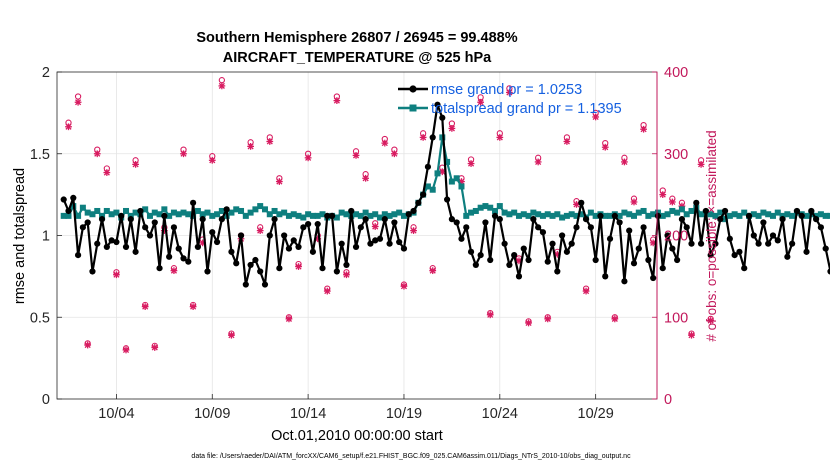 The width and height of the screenshot is (830, 475). What do you see at coordinates (676, 73) in the screenshot?
I see `right-y-tick-label: 400` at bounding box center [676, 73].